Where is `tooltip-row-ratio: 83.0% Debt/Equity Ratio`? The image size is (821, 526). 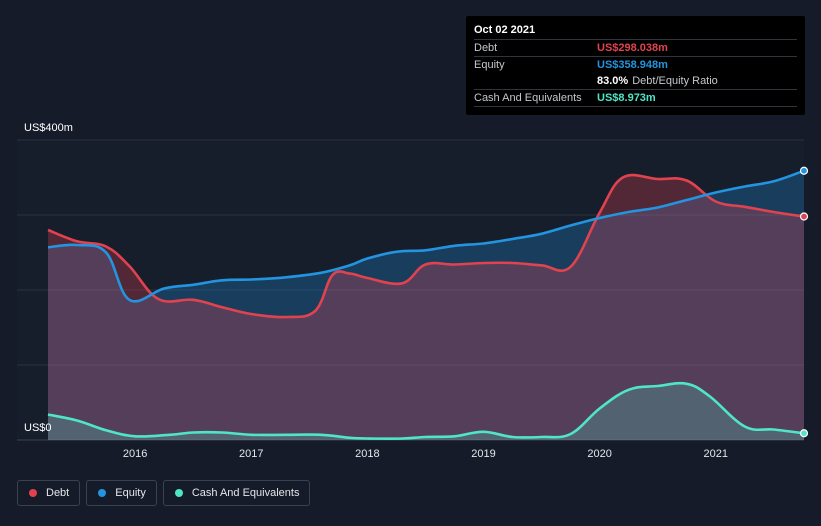 tooltip-row-ratio: 83.0% Debt/Equity Ratio is located at coordinates (635, 81).